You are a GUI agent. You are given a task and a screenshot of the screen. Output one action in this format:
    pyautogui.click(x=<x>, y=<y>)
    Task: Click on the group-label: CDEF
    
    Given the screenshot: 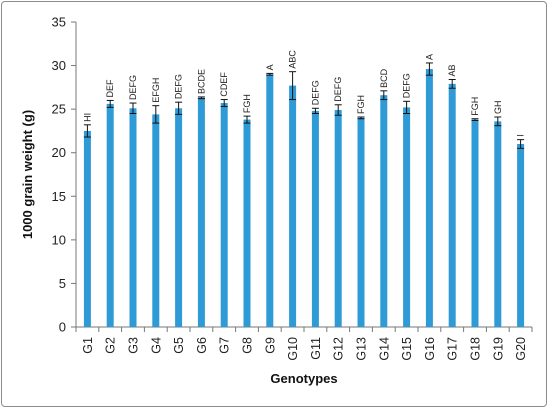 What is the action you would take?
    pyautogui.click(x=224, y=84)
    